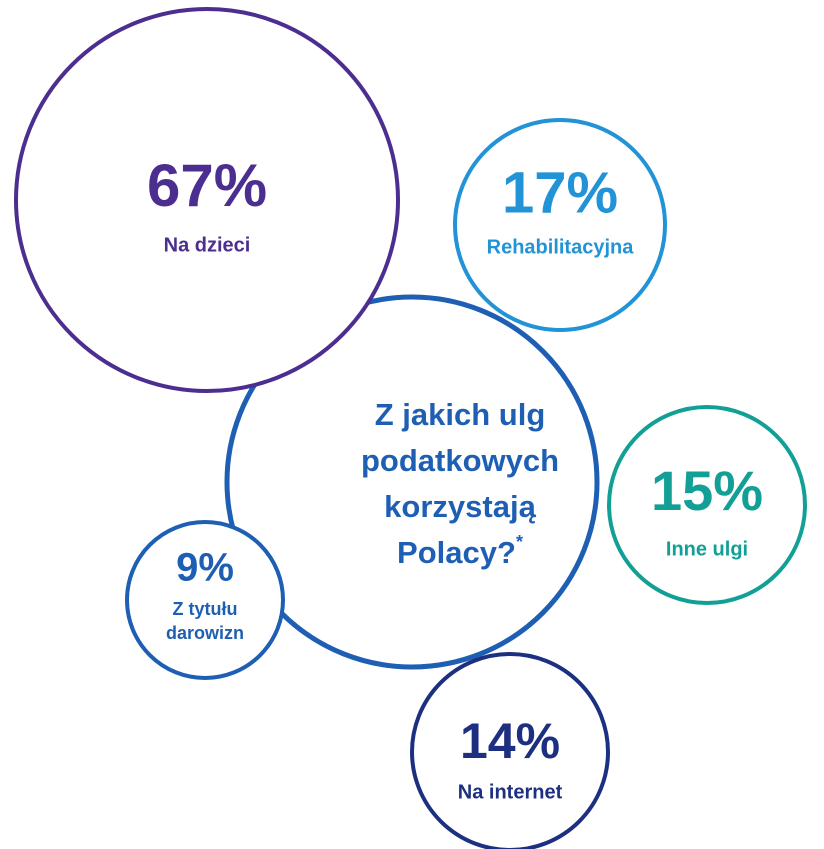 This screenshot has height=849, width=824. What do you see at coordinates (561, 247) in the screenshot?
I see `category-label: Rehabilitacyjna` at bounding box center [561, 247].